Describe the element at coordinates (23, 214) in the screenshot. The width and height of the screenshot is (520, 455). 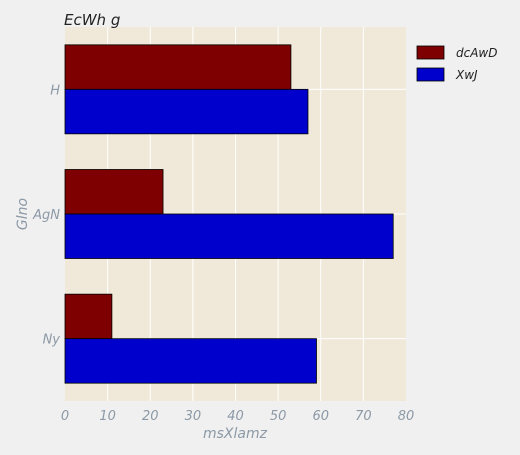
I see `y-axis-label: Glno` at that location.